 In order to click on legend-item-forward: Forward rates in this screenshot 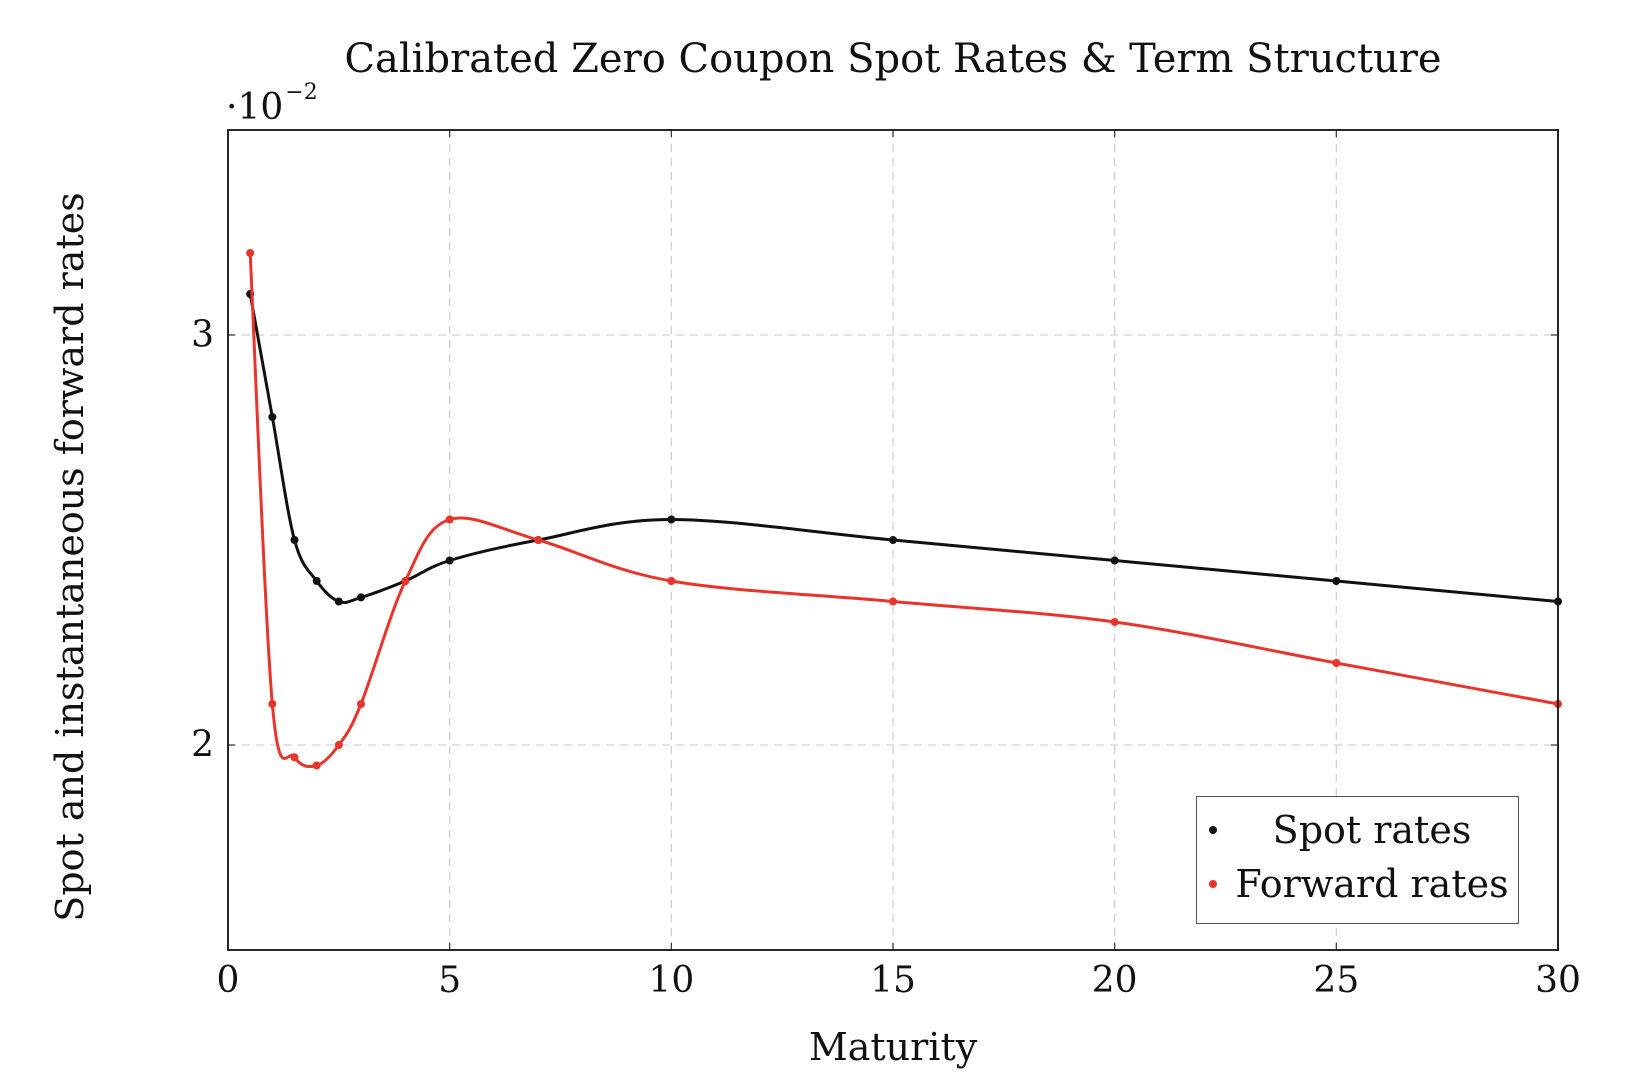, I will do `click(1357, 884)`.